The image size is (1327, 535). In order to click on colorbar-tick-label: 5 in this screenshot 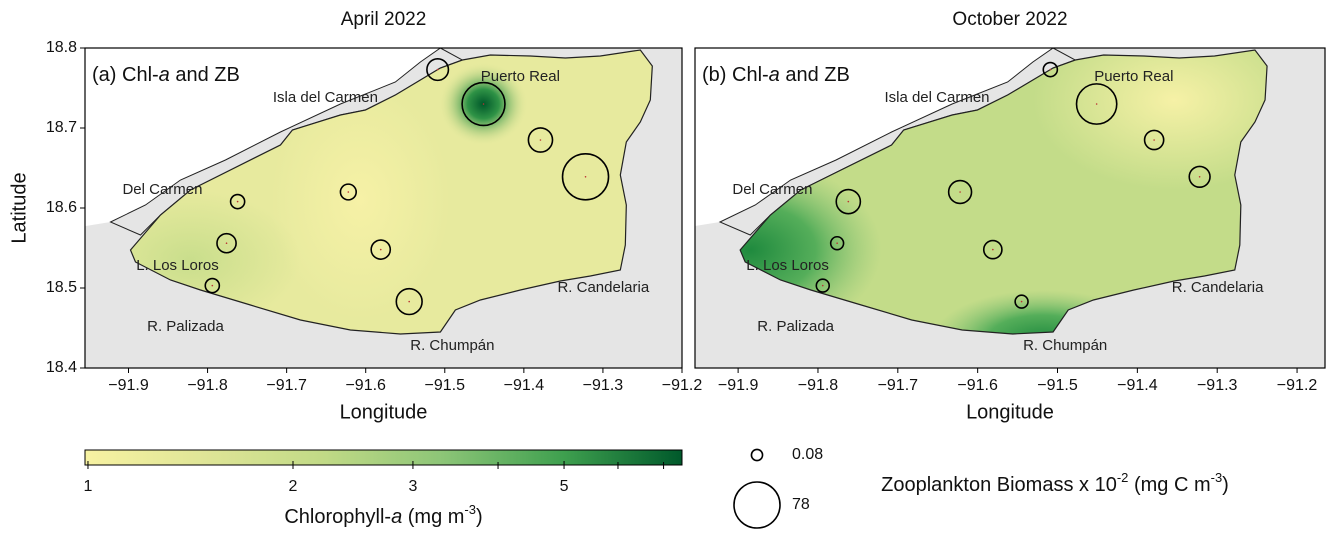, I will do `click(564, 486)`.